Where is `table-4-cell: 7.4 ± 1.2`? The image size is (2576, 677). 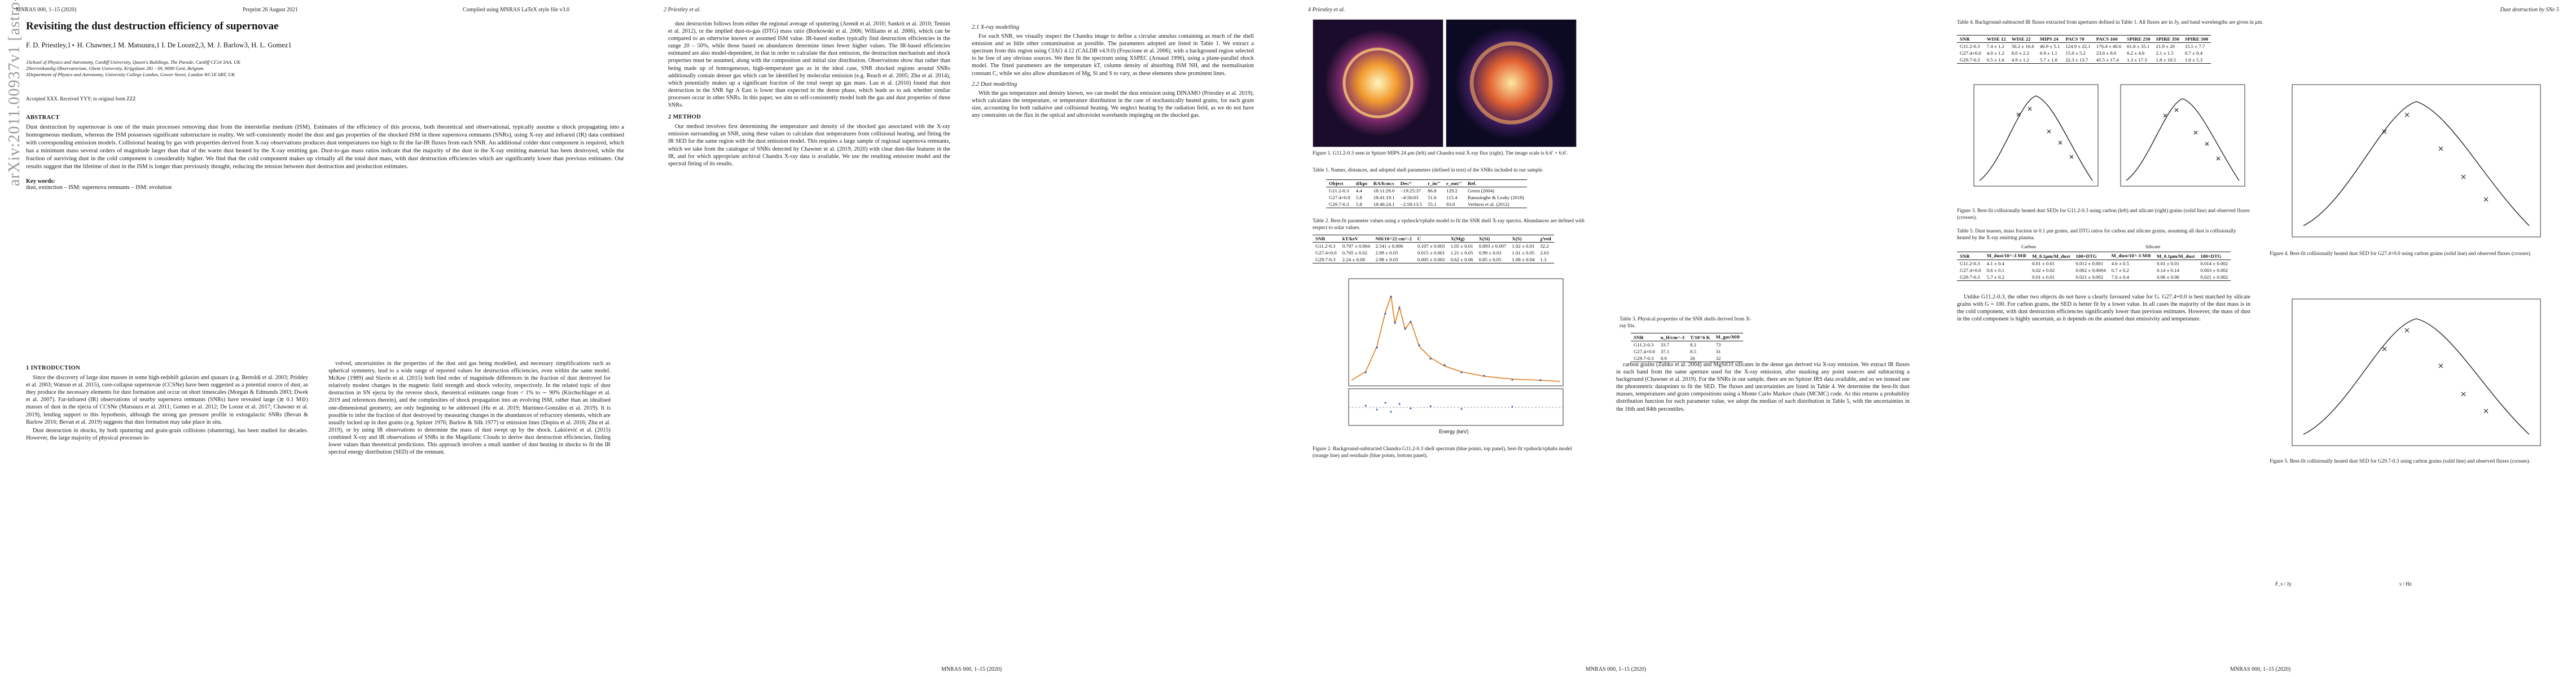 table-4-cell: 7.4 ± 1.2 is located at coordinates (1995, 46).